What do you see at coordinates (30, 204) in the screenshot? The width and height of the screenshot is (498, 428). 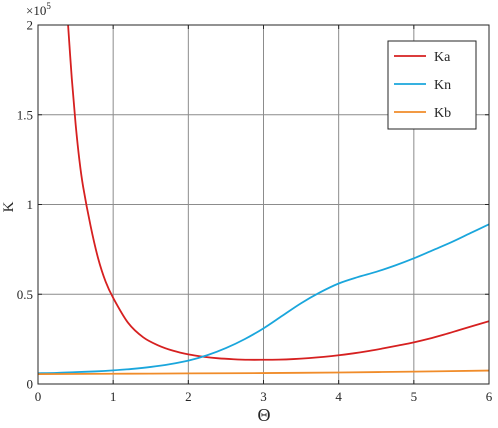 I see `y-tick-label: 1` at bounding box center [30, 204].